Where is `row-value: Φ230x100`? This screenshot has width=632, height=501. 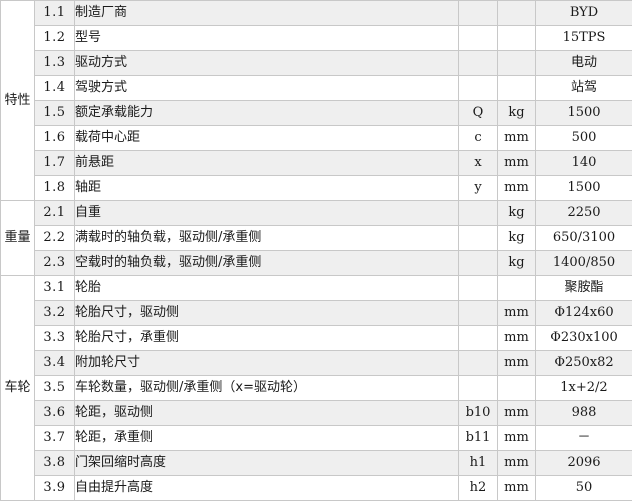 row-value: Φ230x100 is located at coordinates (584, 338).